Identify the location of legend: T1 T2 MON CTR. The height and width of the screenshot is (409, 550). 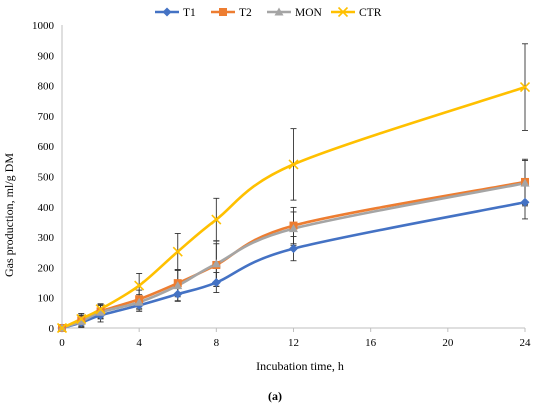
(268, 12).